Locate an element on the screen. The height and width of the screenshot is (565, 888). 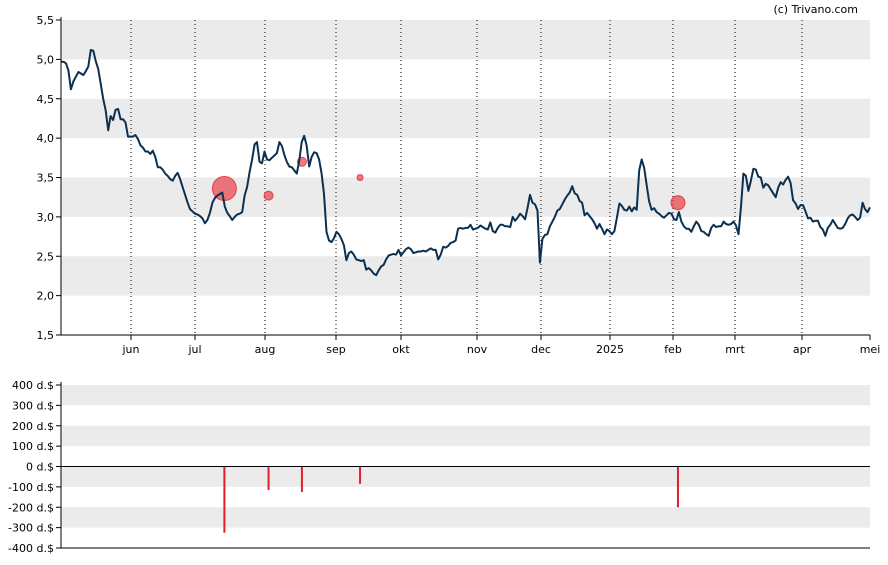
x-tick-label: jul is located at coordinates (194, 349).